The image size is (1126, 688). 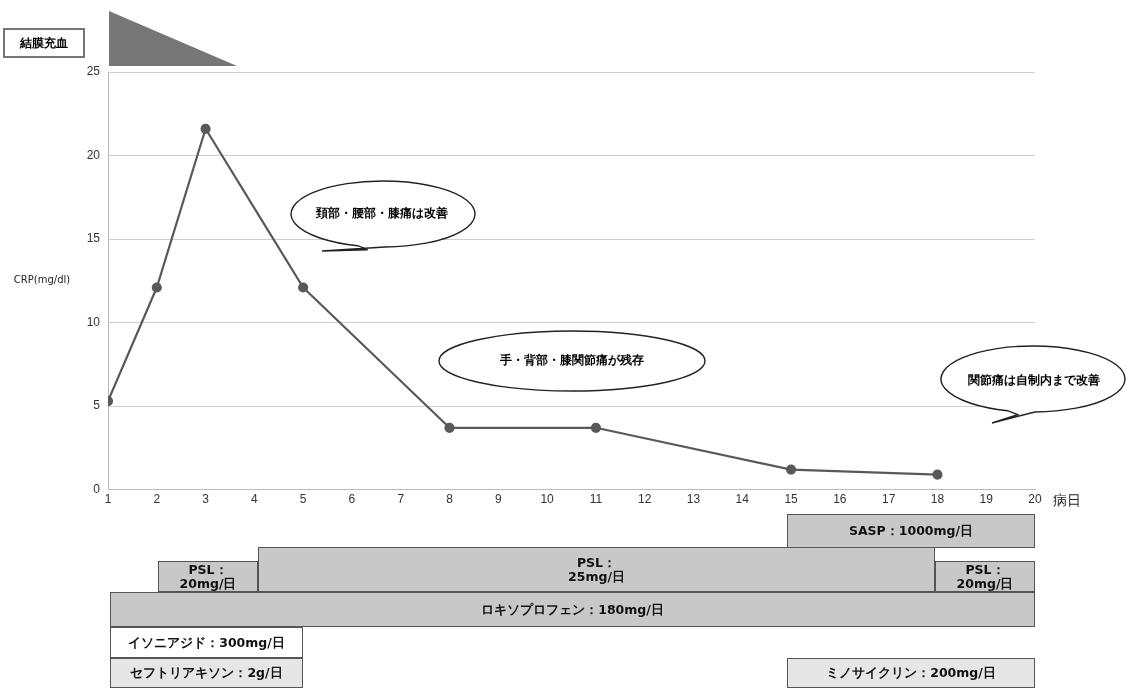 I want to click on x-tick-label: 19, so click(x=986, y=499).